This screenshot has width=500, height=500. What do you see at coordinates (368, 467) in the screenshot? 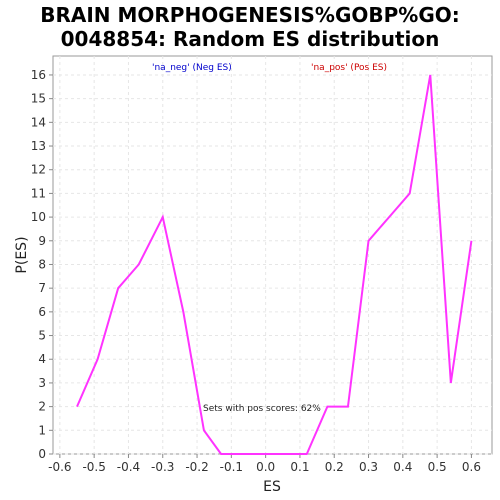
I see `x-tick-label: 0.3` at bounding box center [368, 467].